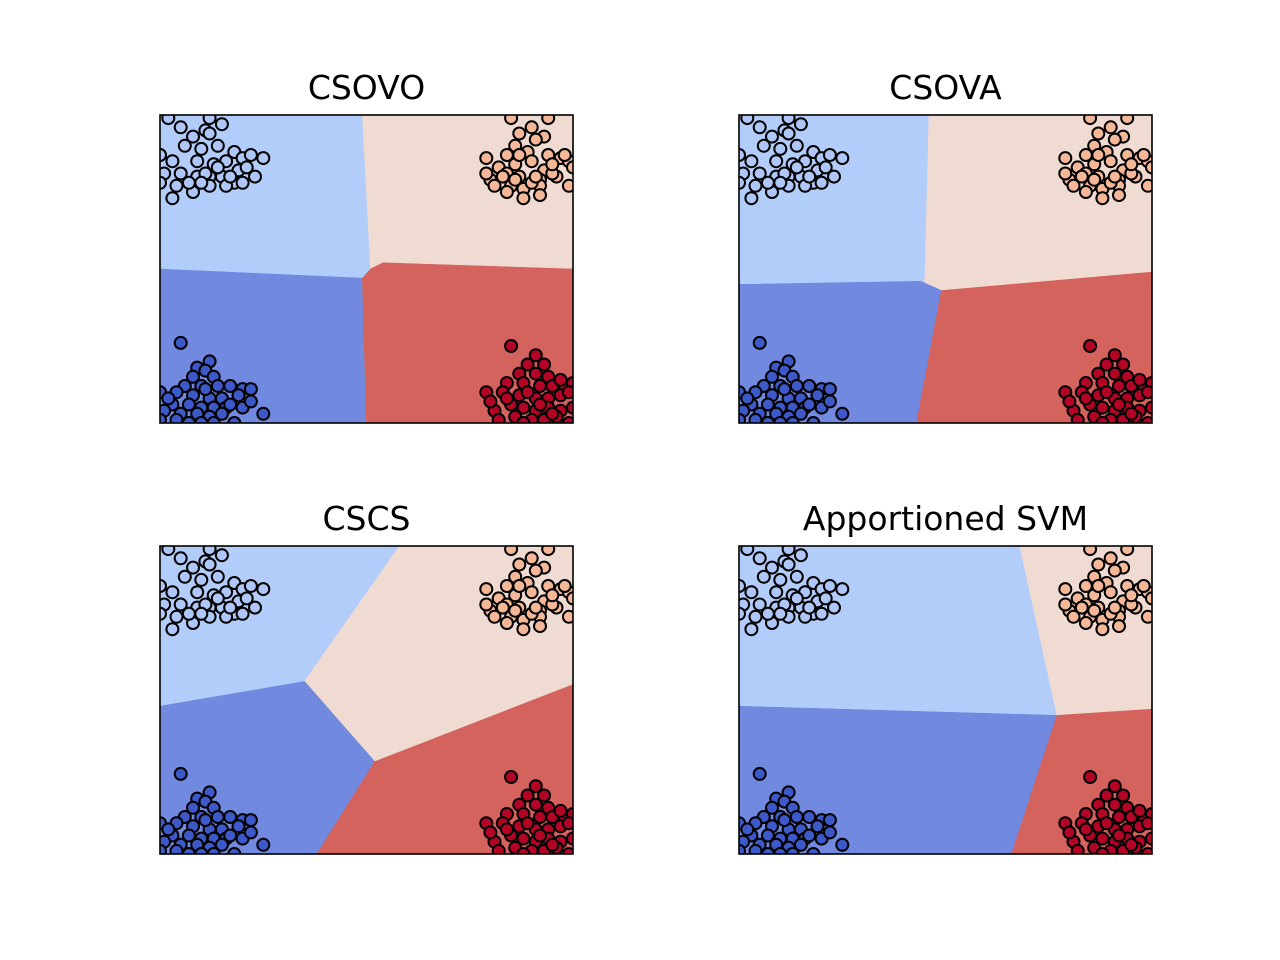 The image size is (1280, 960). Describe the element at coordinates (945, 518) in the screenshot. I see `panel-title: Apportioned SVM` at that location.